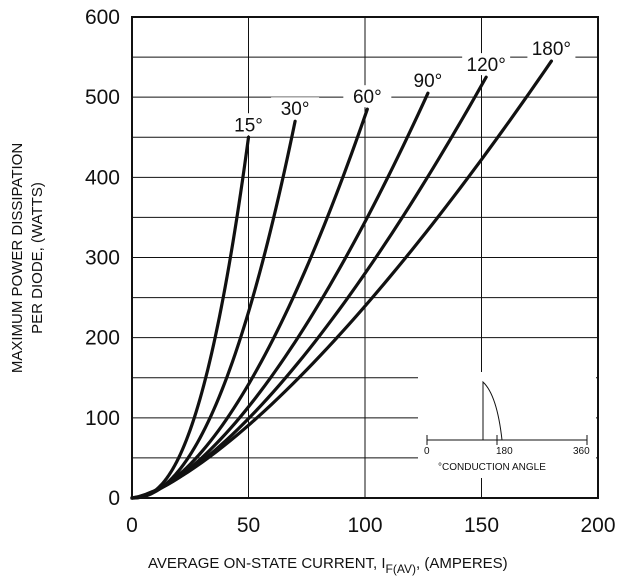  I want to click on x-tick-label: 200, so click(597, 525).